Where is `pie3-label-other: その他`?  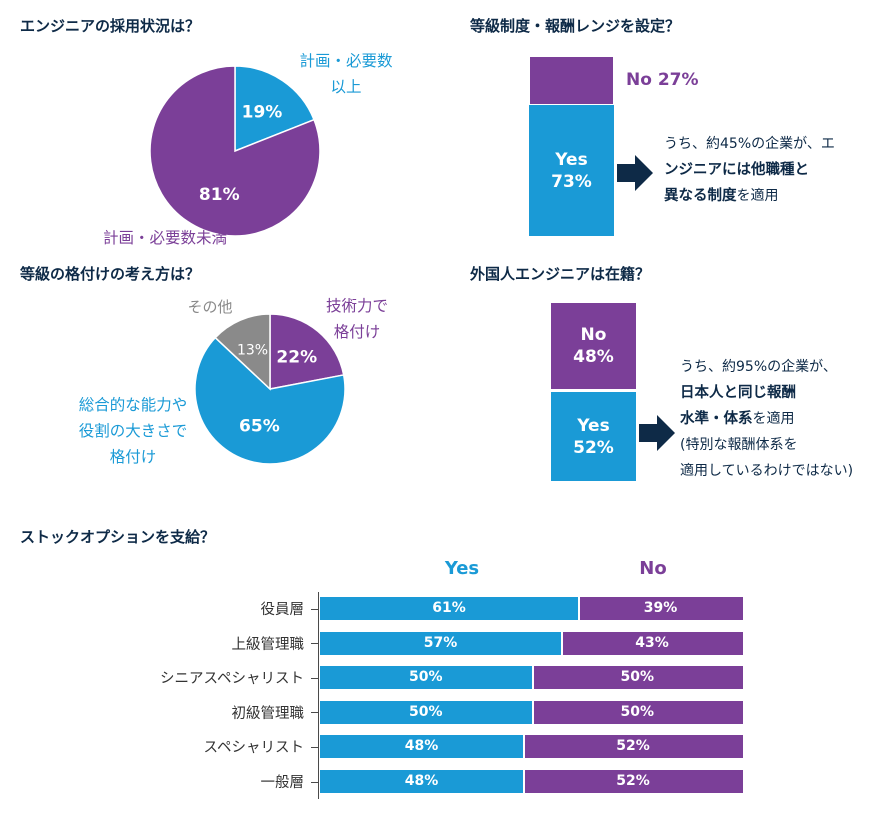 pie3-label-other: その他 is located at coordinates (210, 307).